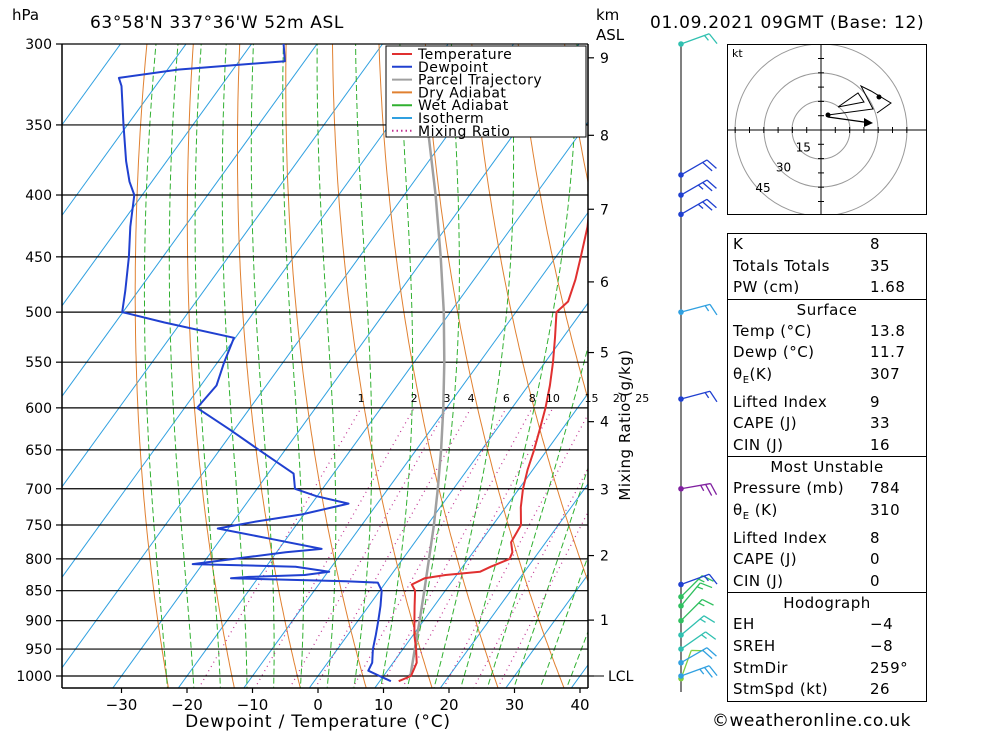 Image resolution: width=1000 pixels, height=733 pixels. Describe the element at coordinates (38, 126) in the screenshot. I see `pressure-tick-label: 350` at that location.